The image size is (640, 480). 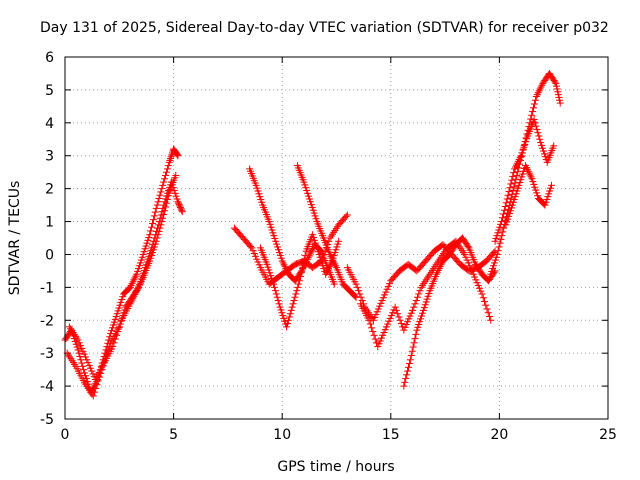 What do you see at coordinates (49, 190) in the screenshot?
I see `y-tick-label: 2` at bounding box center [49, 190].